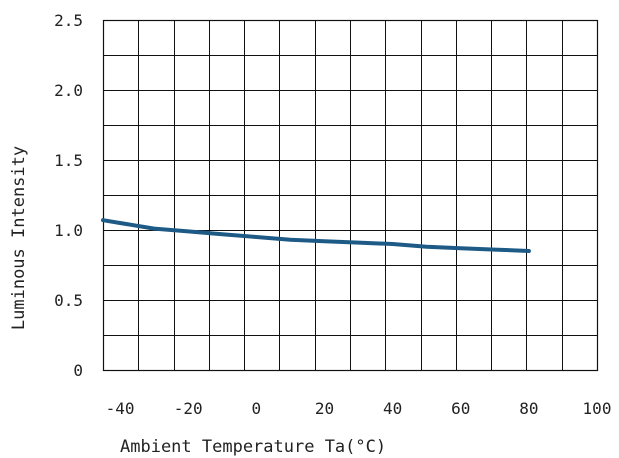  I want to click on y-tick-label: 2.0, so click(68, 90).